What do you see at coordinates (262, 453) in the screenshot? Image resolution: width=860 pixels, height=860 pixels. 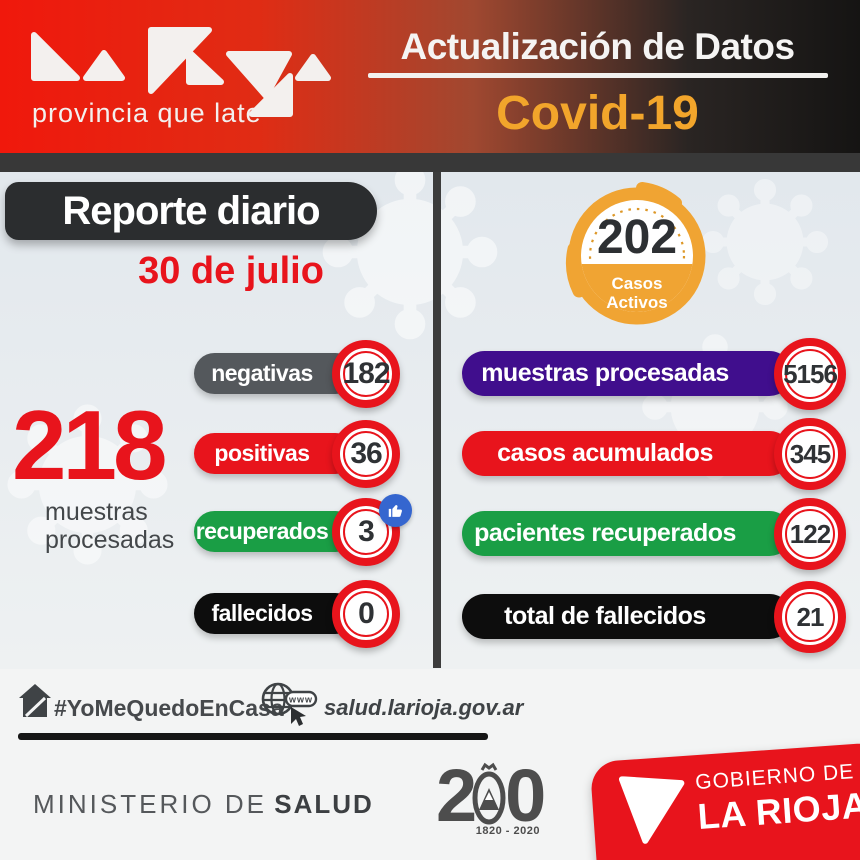 I see `stat-label: positivas` at bounding box center [262, 453].